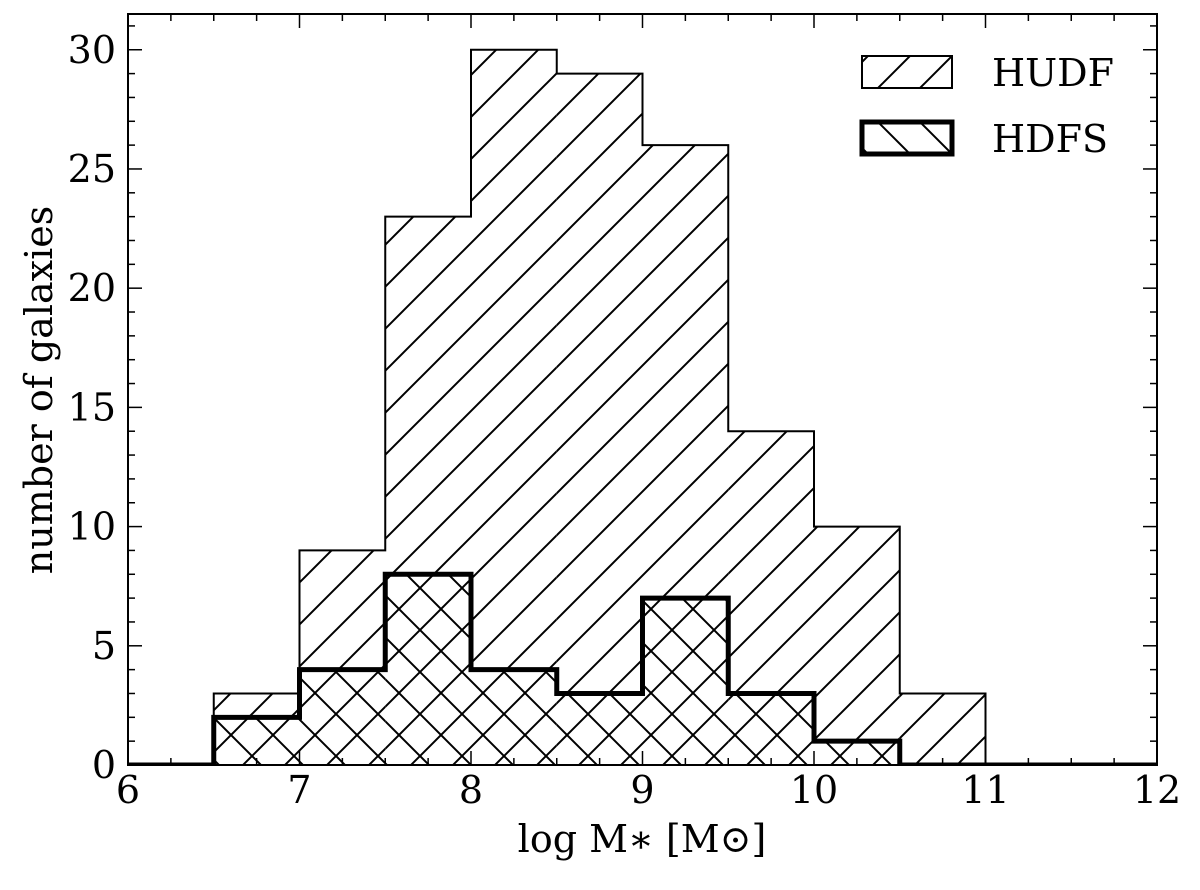 The width and height of the screenshot is (1200, 890). Describe the element at coordinates (642, 790) in the screenshot. I see `x-tick-label: 9` at that location.